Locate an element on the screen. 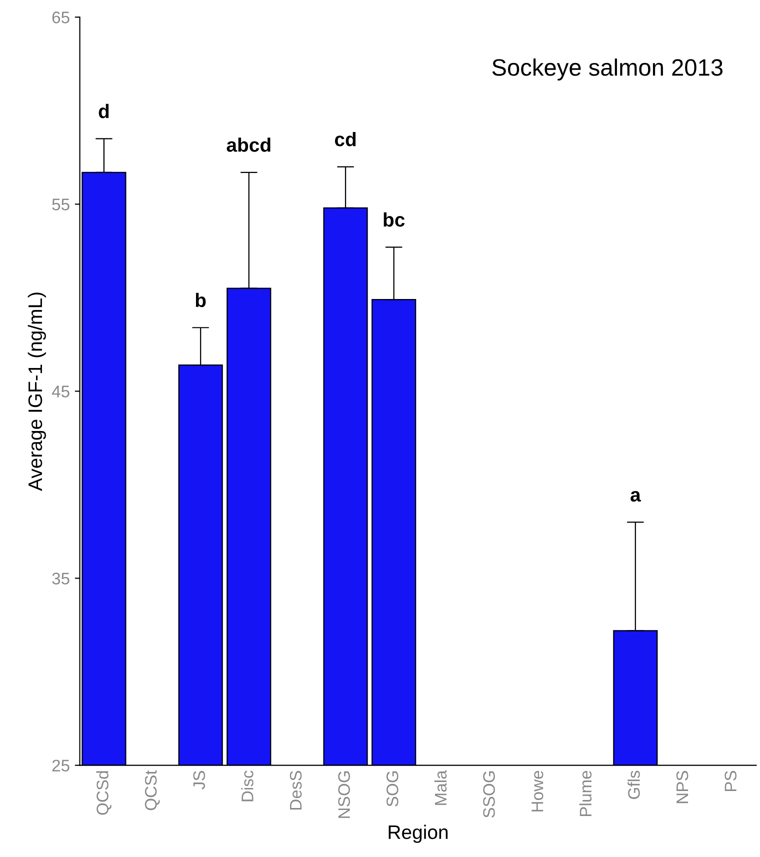 Image resolution: width=760 pixels, height=857 pixels. y-tick-label: 45 is located at coordinates (61, 392).